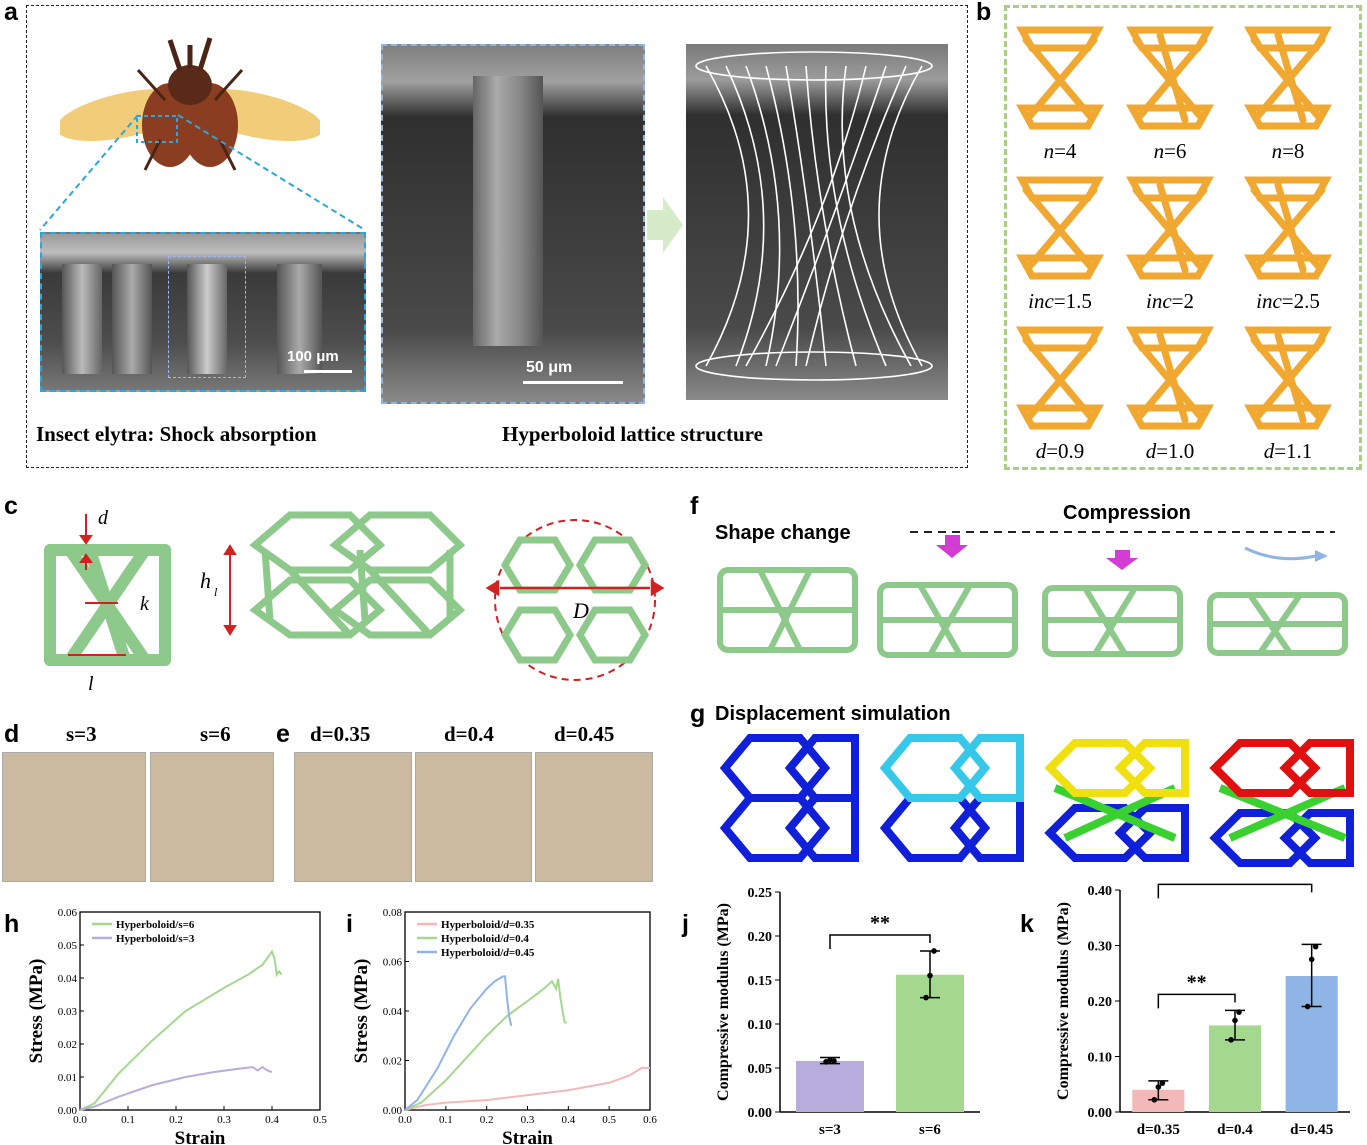 The width and height of the screenshot is (1367, 1145). I want to click on e-label-d04: d=0.4, so click(469, 734).